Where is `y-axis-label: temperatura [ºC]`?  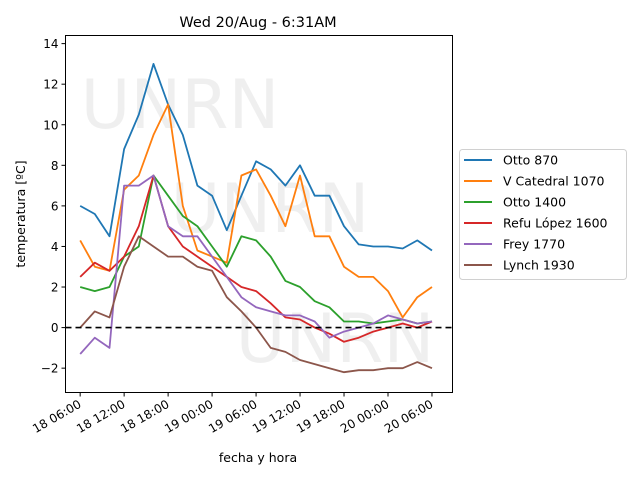 y-axis-label: temperatura [ºC] is located at coordinates (20, 213).